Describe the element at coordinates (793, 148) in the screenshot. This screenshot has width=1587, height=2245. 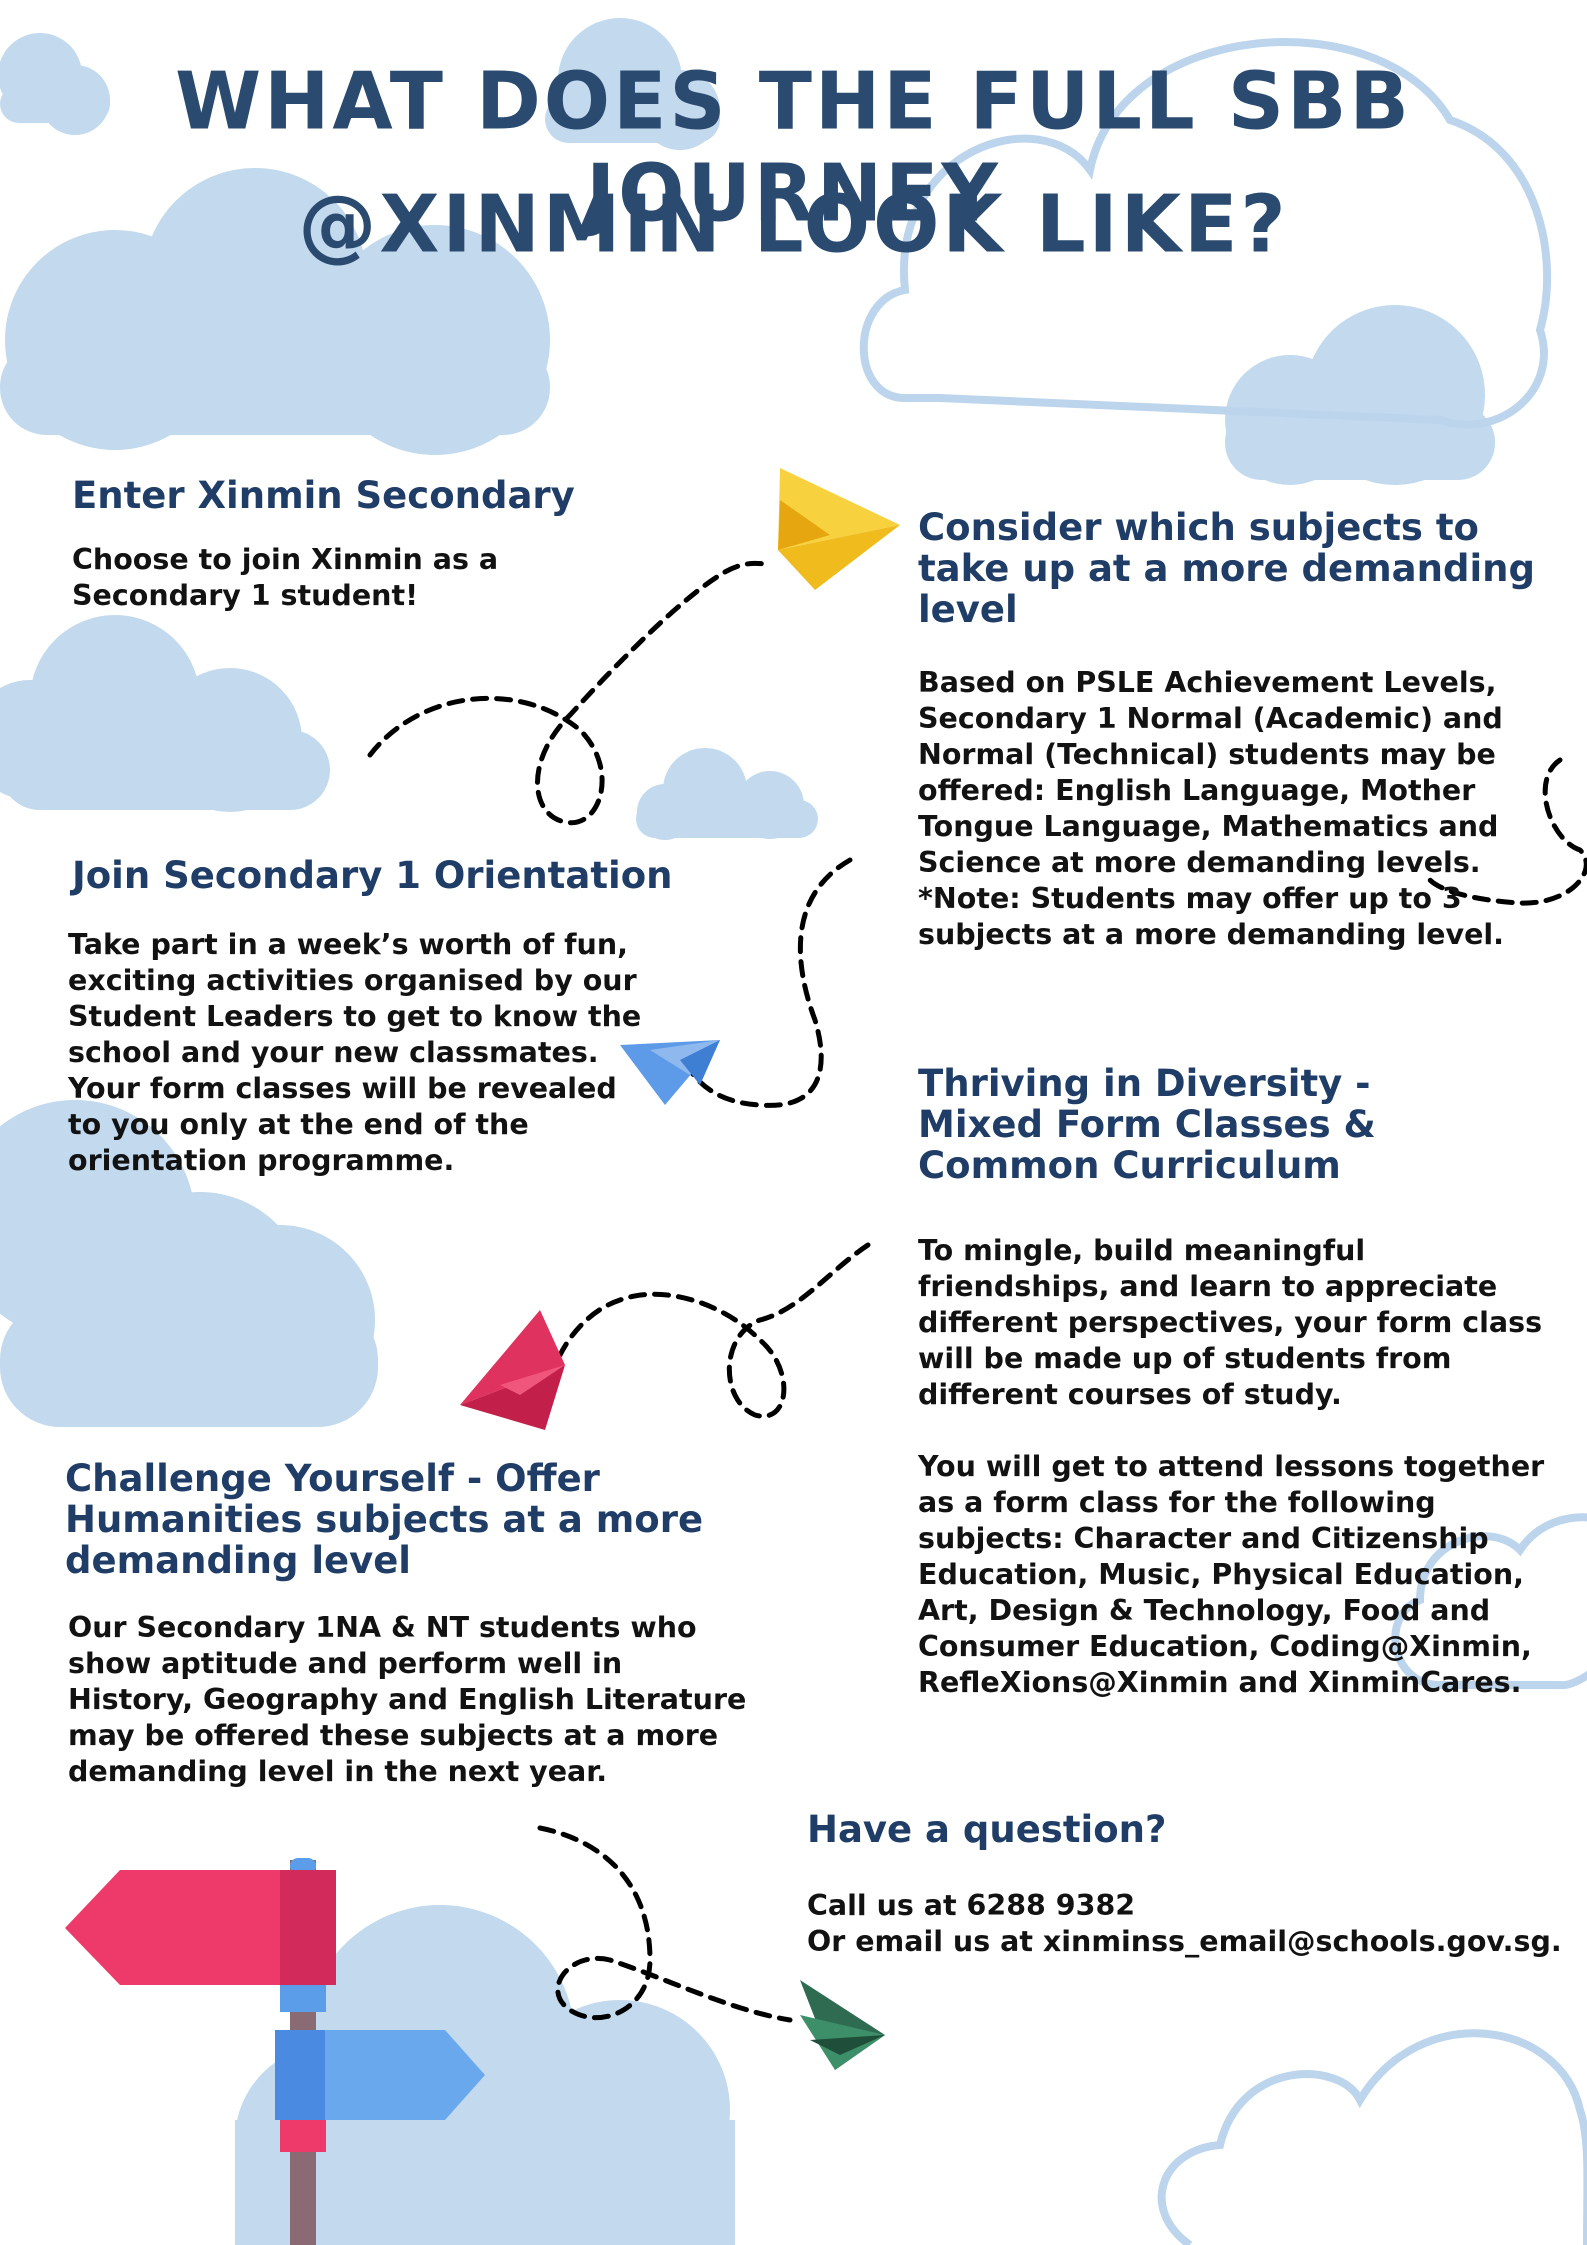
I see `page-title: WHAT DOES THE FULL SBB JOURNEY` at that location.